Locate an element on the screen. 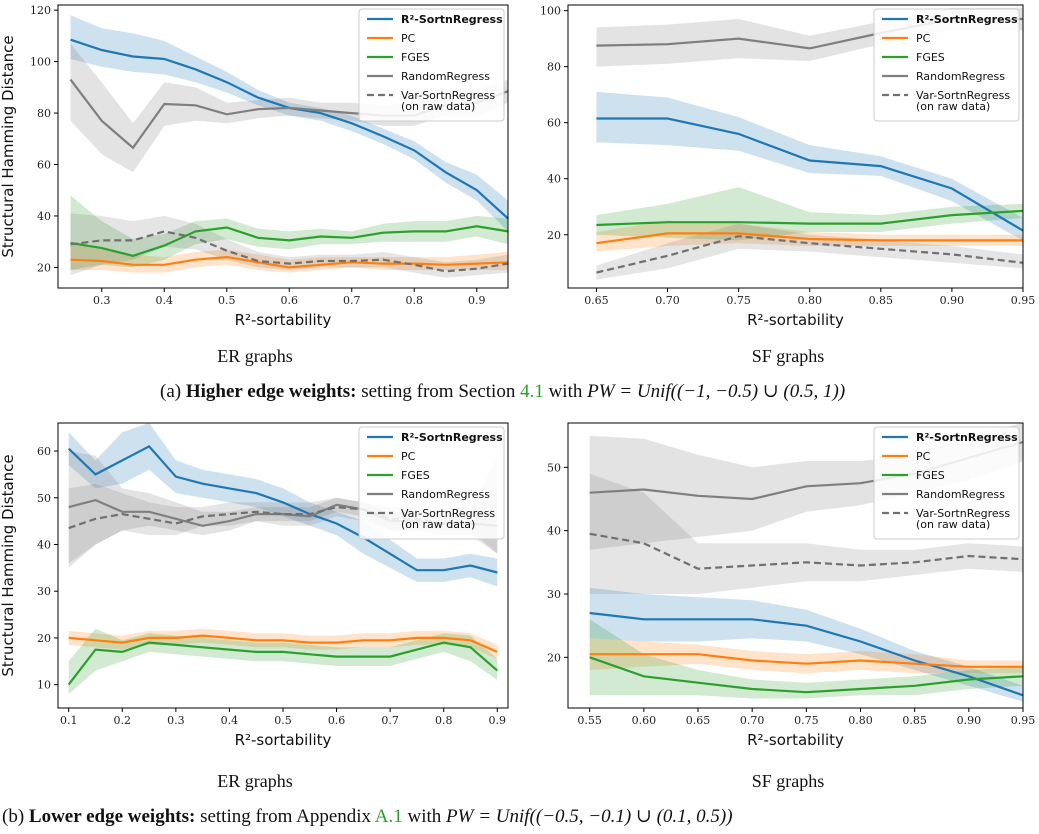  x-tick-label: 0.70 is located at coordinates (667, 300).